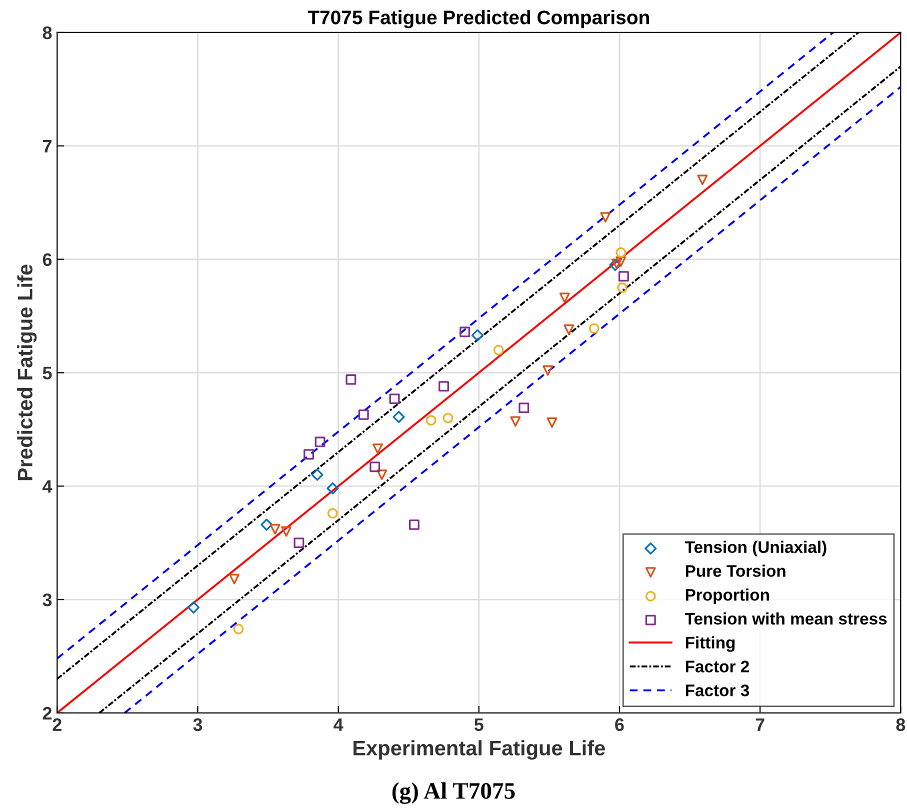  Describe the element at coordinates (47, 259) in the screenshot. I see `y-tick-label: 6` at that location.